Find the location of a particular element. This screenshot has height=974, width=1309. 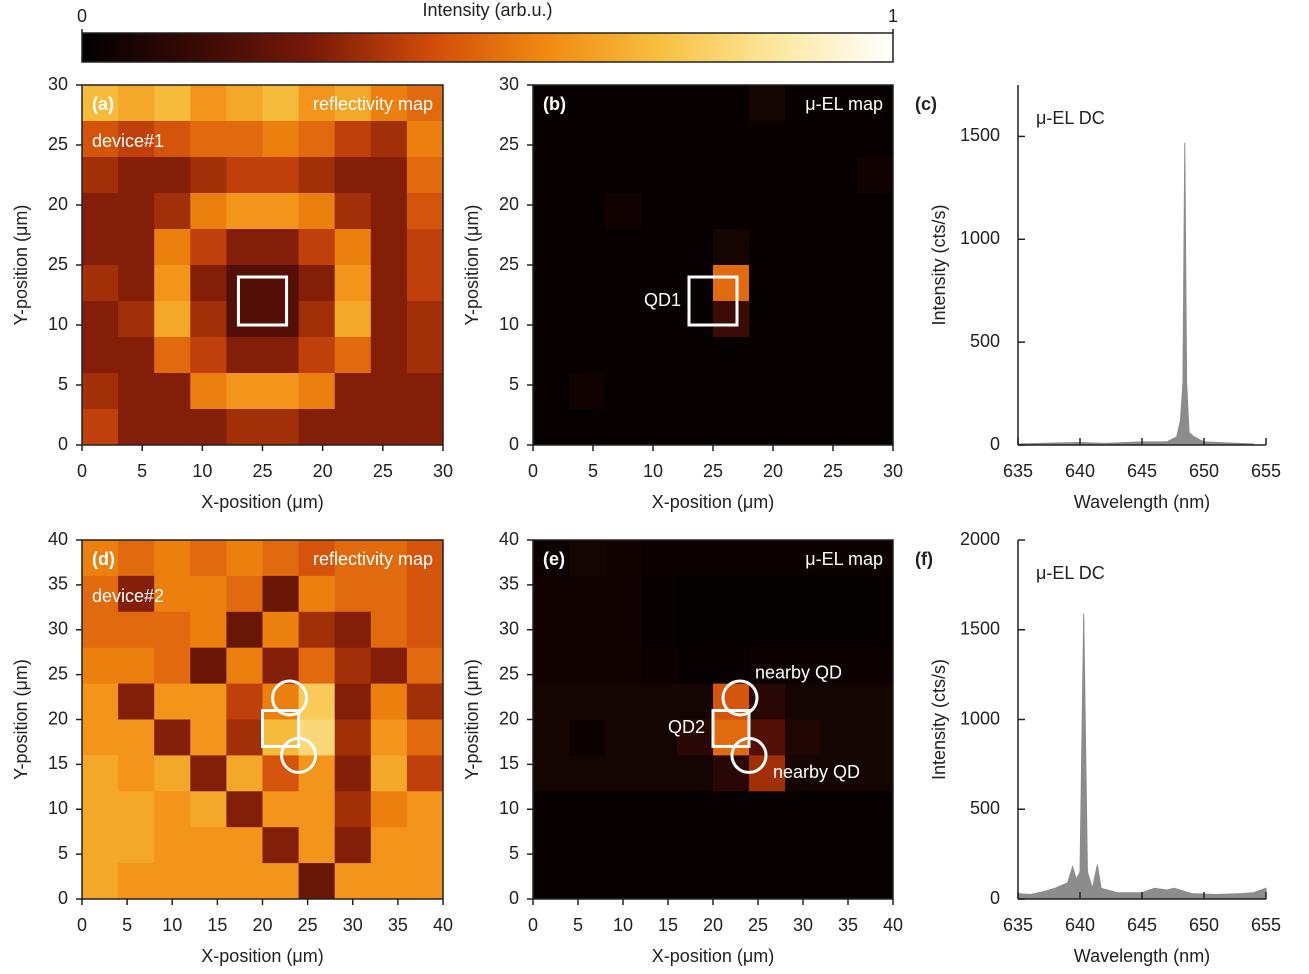

annotation: μ-EL map is located at coordinates (844, 104).